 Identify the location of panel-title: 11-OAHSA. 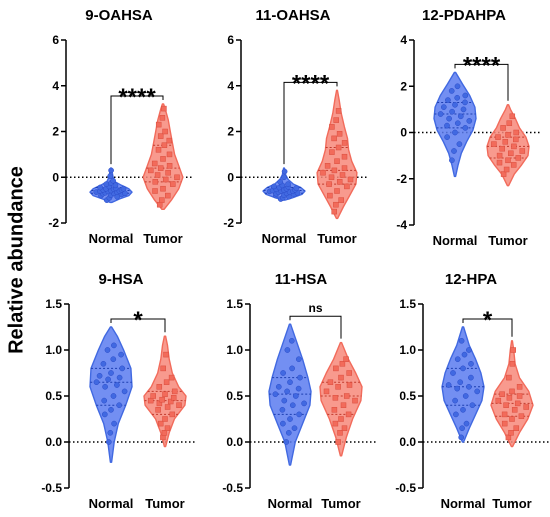
(292, 15).